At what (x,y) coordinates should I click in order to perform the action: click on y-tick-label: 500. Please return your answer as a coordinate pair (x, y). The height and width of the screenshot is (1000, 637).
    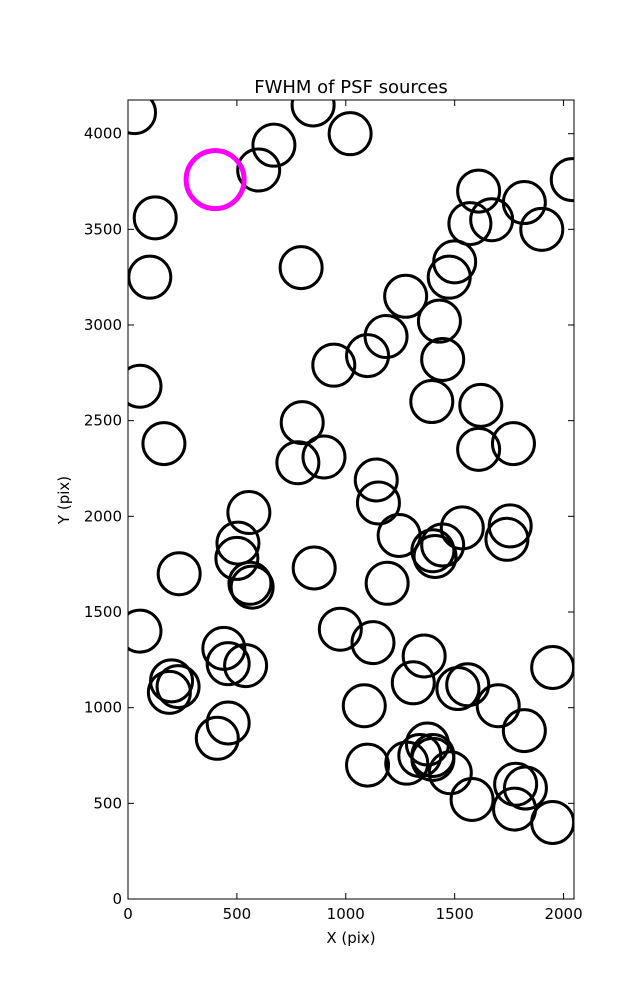
    Looking at the image, I should click on (107, 803).